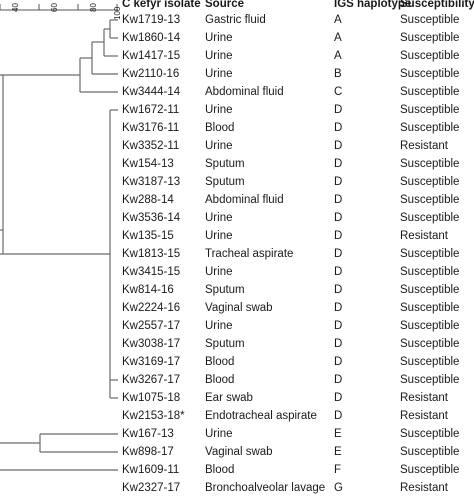  Describe the element at coordinates (235, 20) in the screenshot. I see `isolate-source: Gastric fluid` at that location.